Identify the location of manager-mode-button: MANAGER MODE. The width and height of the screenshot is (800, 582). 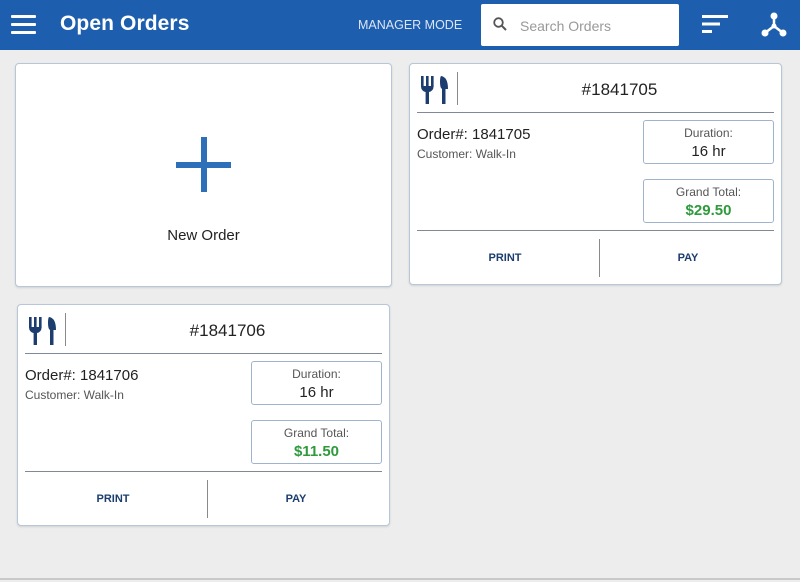
(410, 25).